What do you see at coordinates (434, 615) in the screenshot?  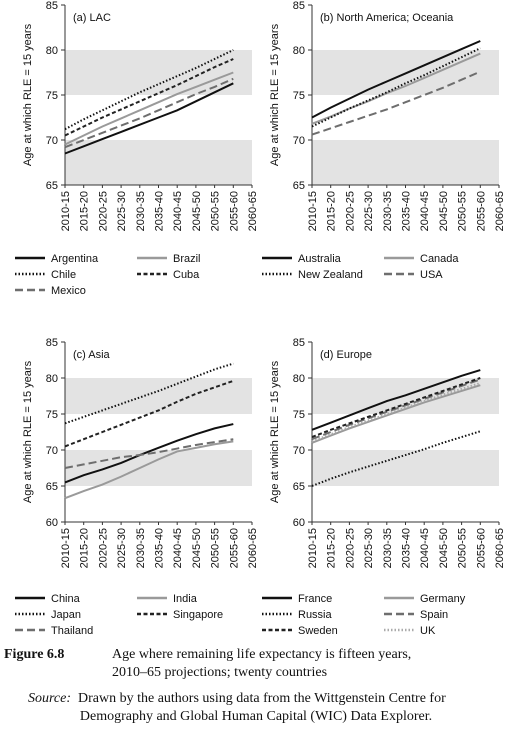 I see `legend-label: Spain` at bounding box center [434, 615].